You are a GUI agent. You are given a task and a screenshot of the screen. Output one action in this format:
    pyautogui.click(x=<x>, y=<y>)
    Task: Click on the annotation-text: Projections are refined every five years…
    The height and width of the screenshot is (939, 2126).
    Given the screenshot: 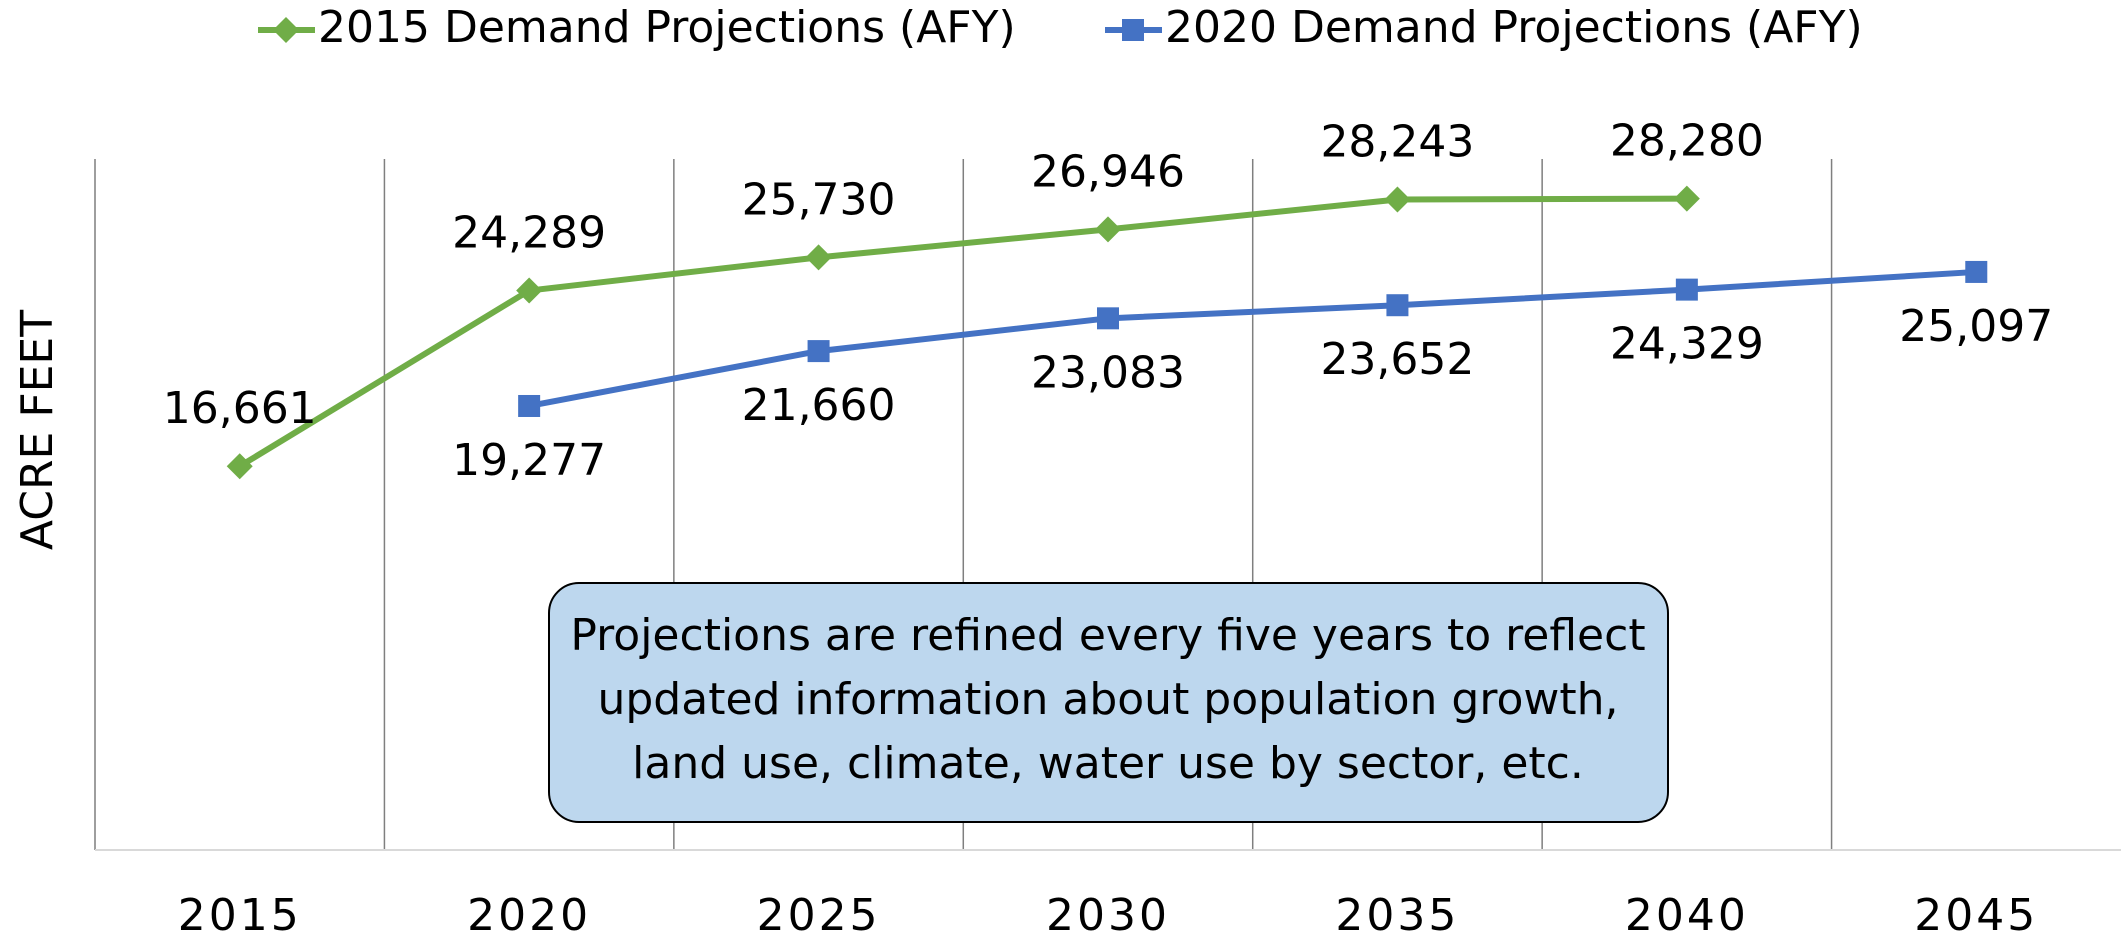 What is the action you would take?
    pyautogui.click(x=1107, y=635)
    